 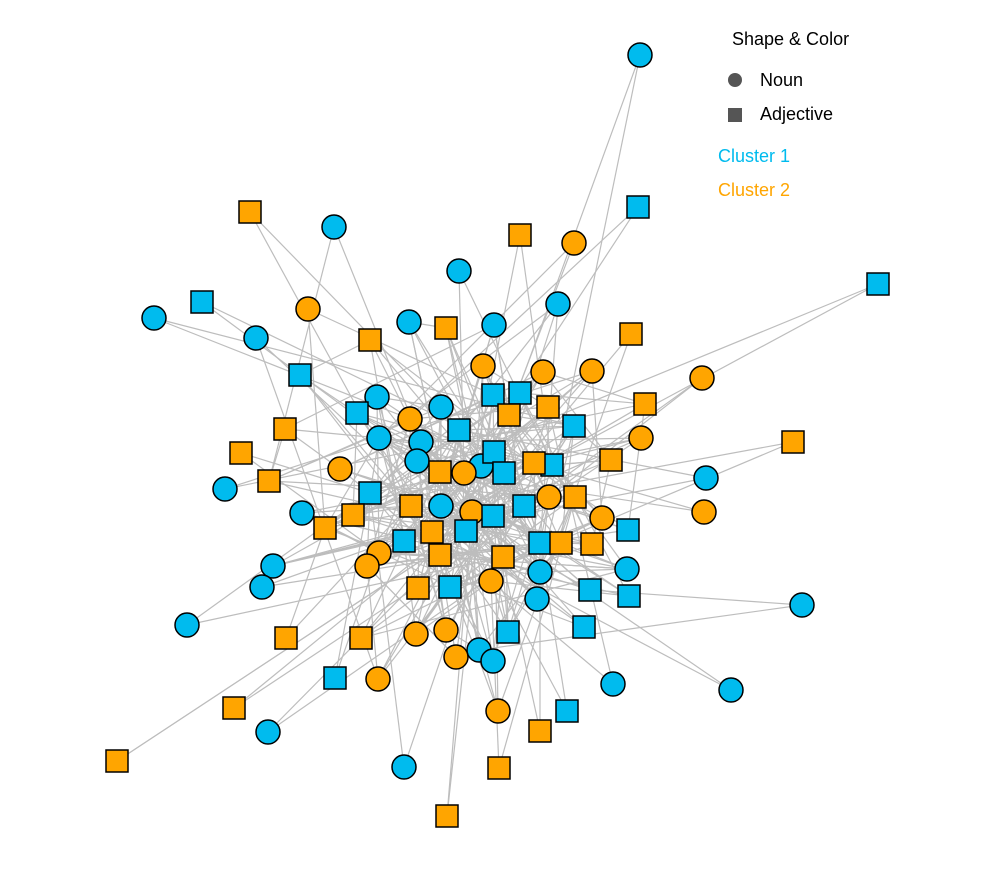 What do you see at coordinates (754, 156) in the screenshot?
I see `legend-cluster: Cluster 1` at bounding box center [754, 156].